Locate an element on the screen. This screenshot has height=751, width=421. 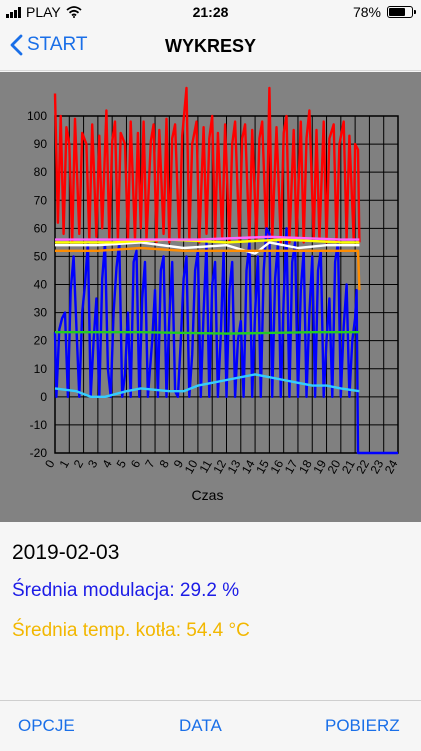
battery-percent: 78% is located at coordinates (366, 12).